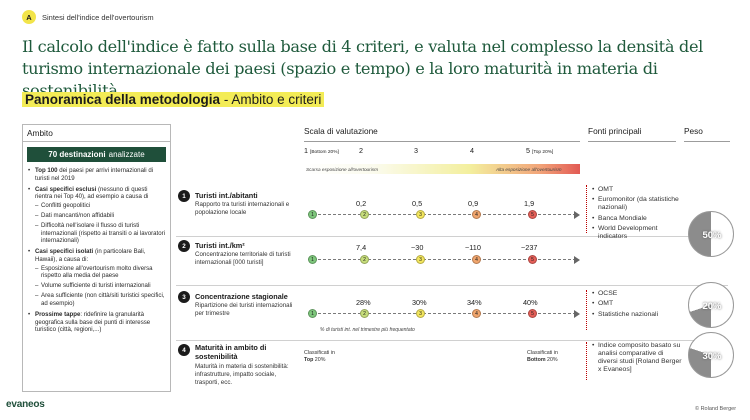 The width and height of the screenshot is (750, 420). I want to click on low-exposure-label: Scarsa esposizione all'overtourism, so click(342, 169).